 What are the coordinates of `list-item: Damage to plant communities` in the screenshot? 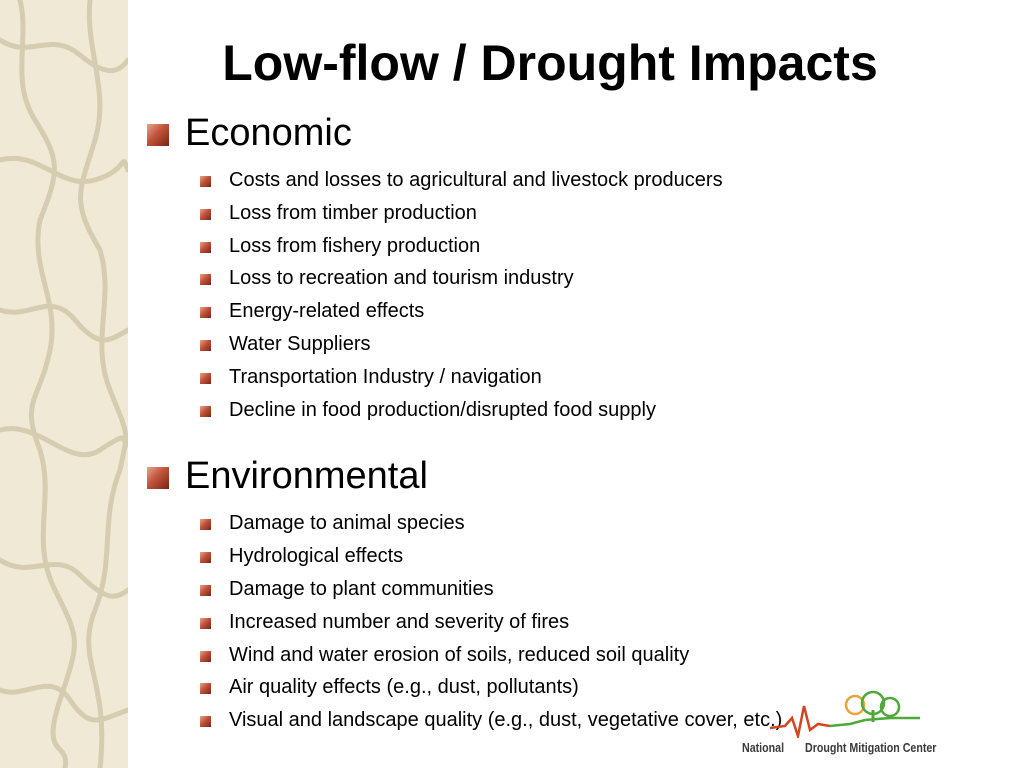 It's located at (361, 589).